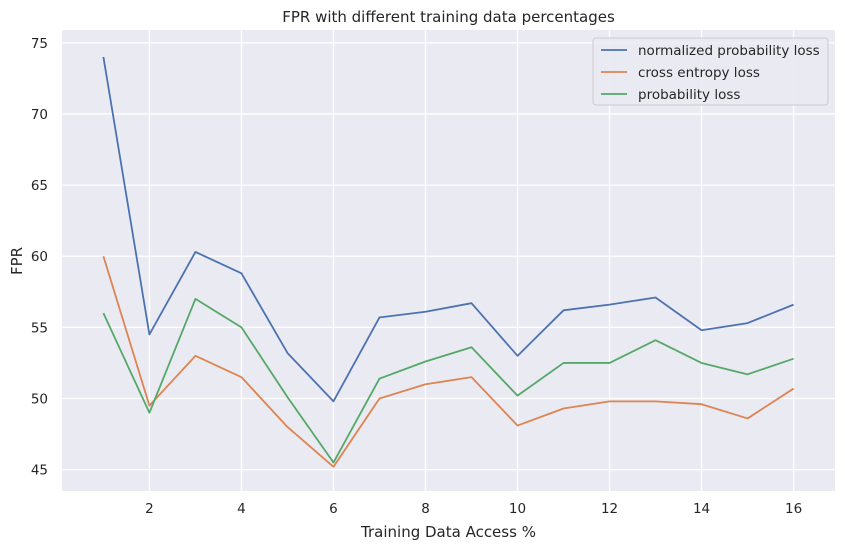 This screenshot has width=845, height=550. What do you see at coordinates (39, 186) in the screenshot?
I see `y-tick-label: 65` at bounding box center [39, 186].